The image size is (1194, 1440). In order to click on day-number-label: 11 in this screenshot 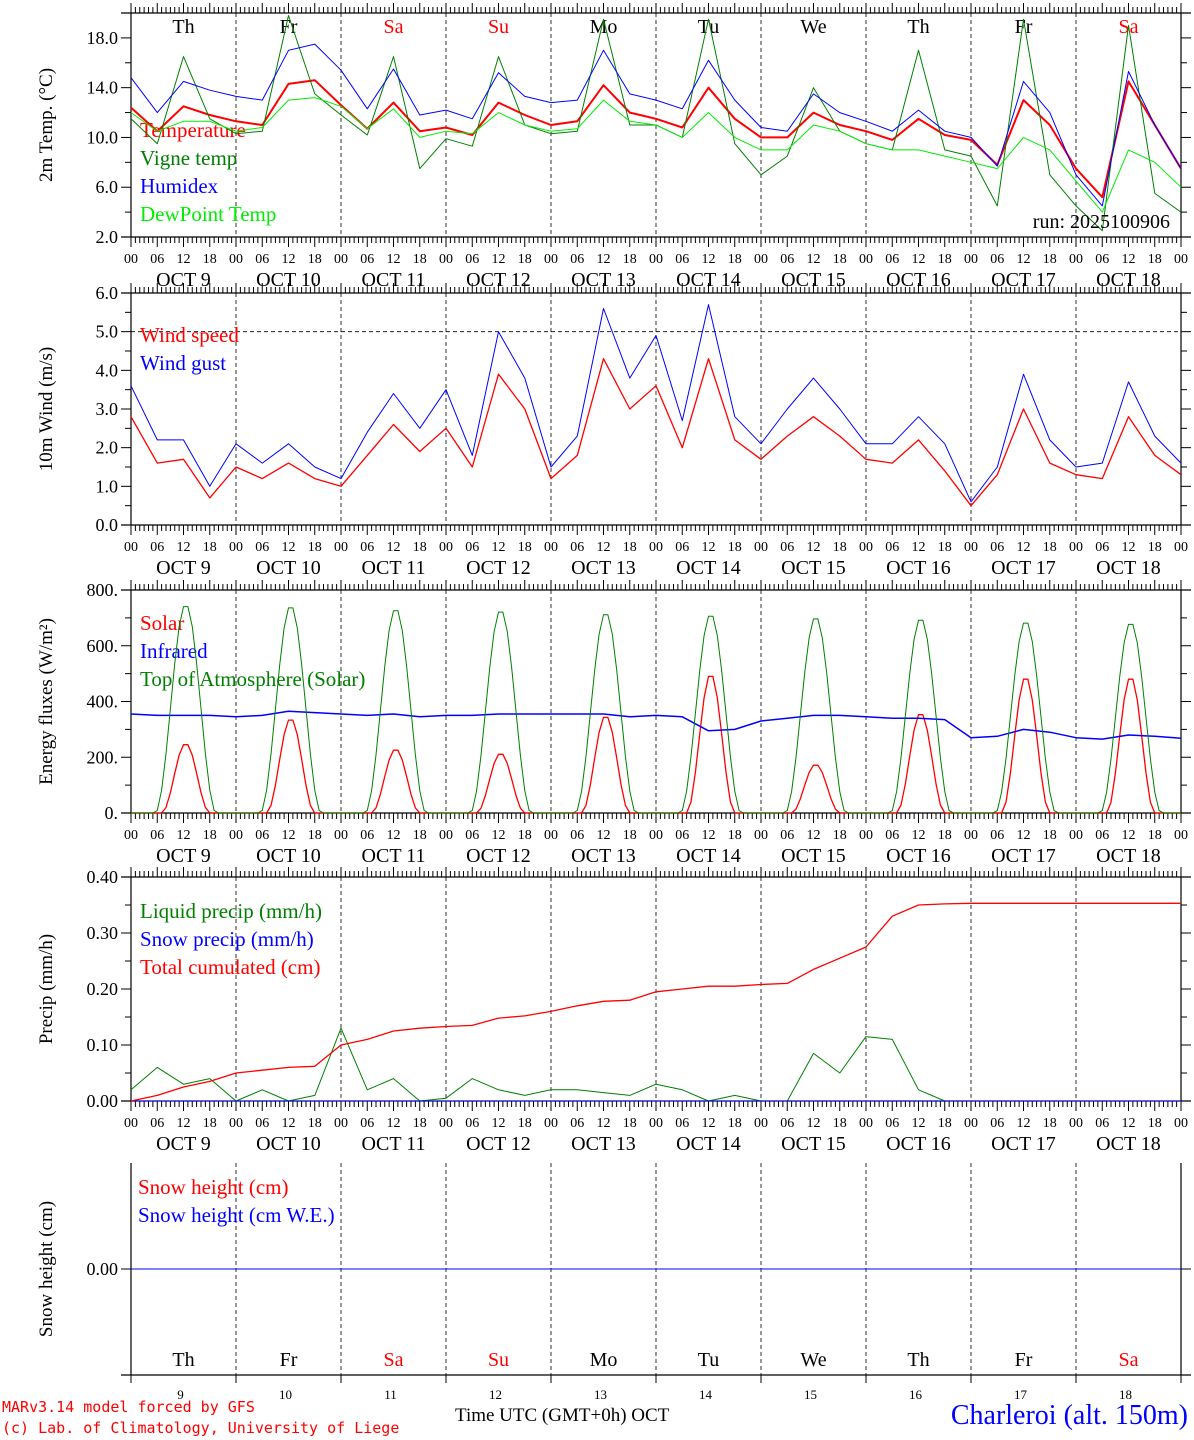, I will do `click(390, 1394)`.